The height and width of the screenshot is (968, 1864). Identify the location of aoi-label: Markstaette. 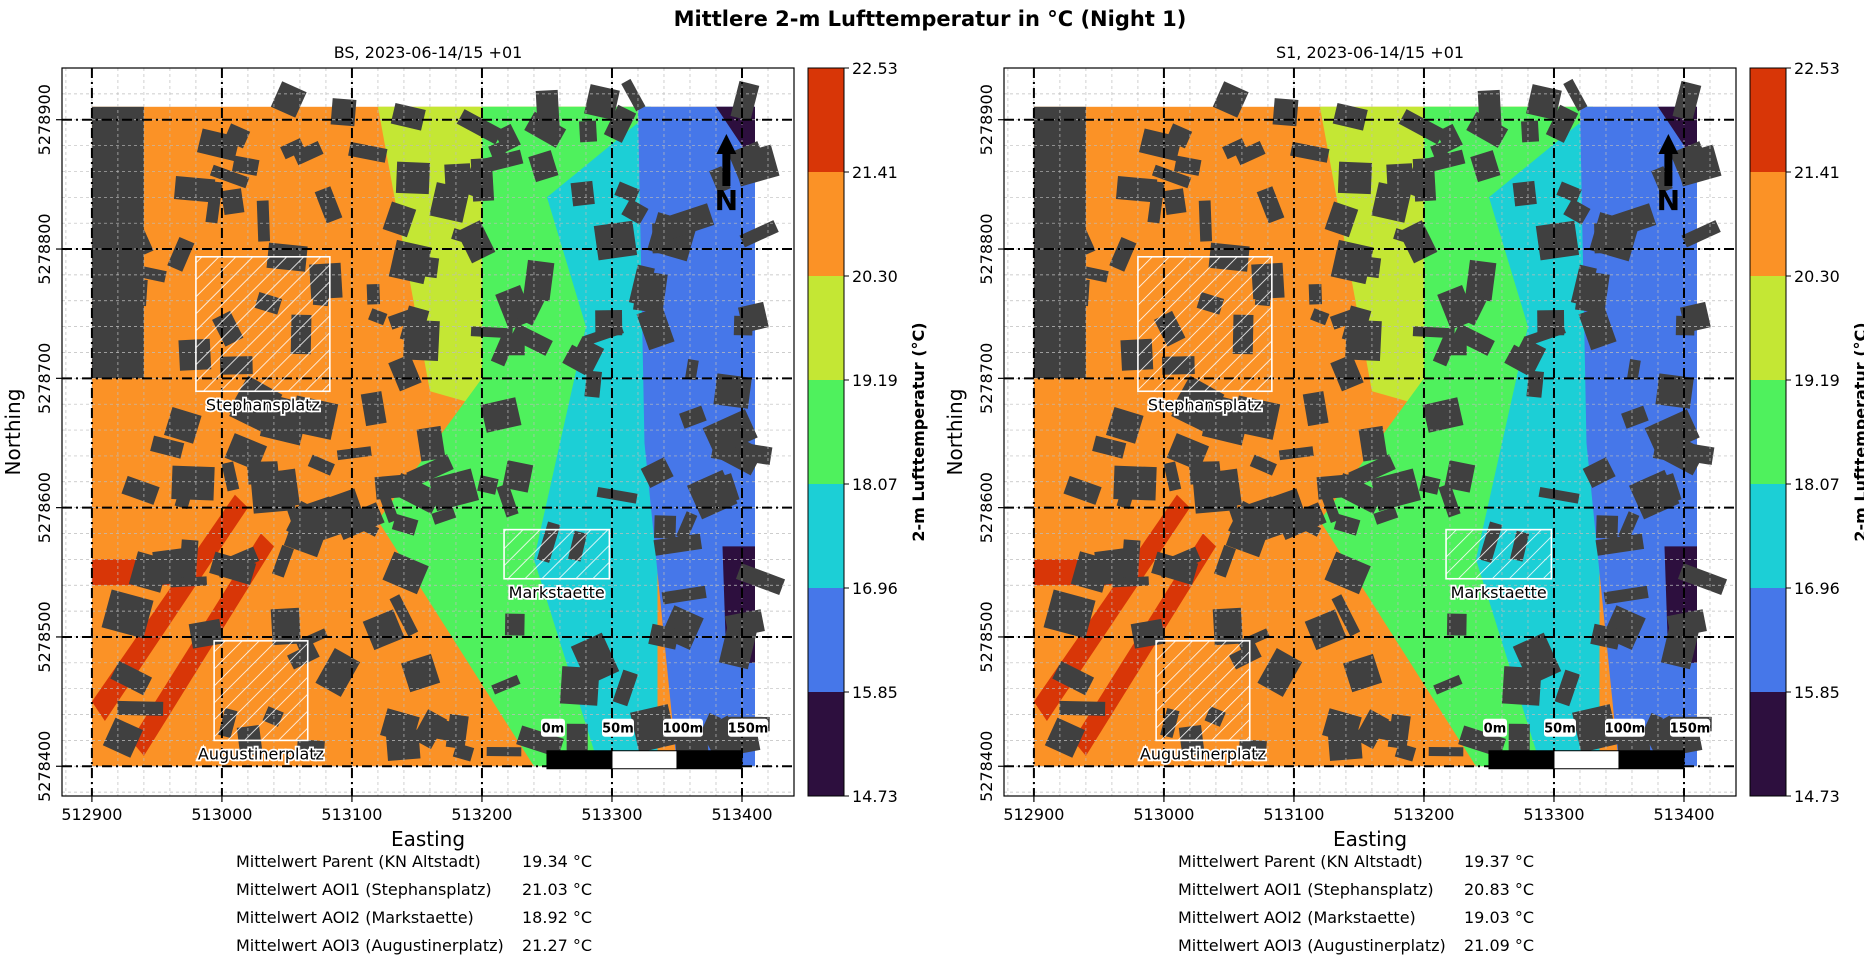
(557, 592).